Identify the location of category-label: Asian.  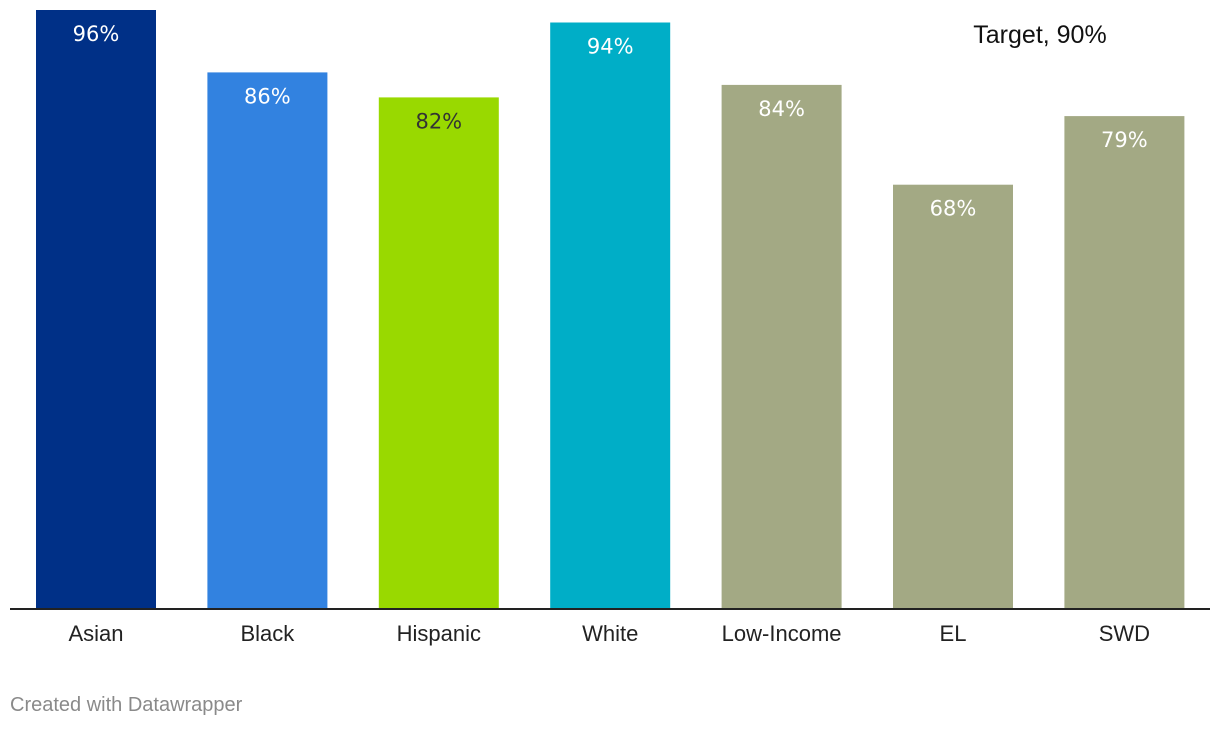
(95, 633).